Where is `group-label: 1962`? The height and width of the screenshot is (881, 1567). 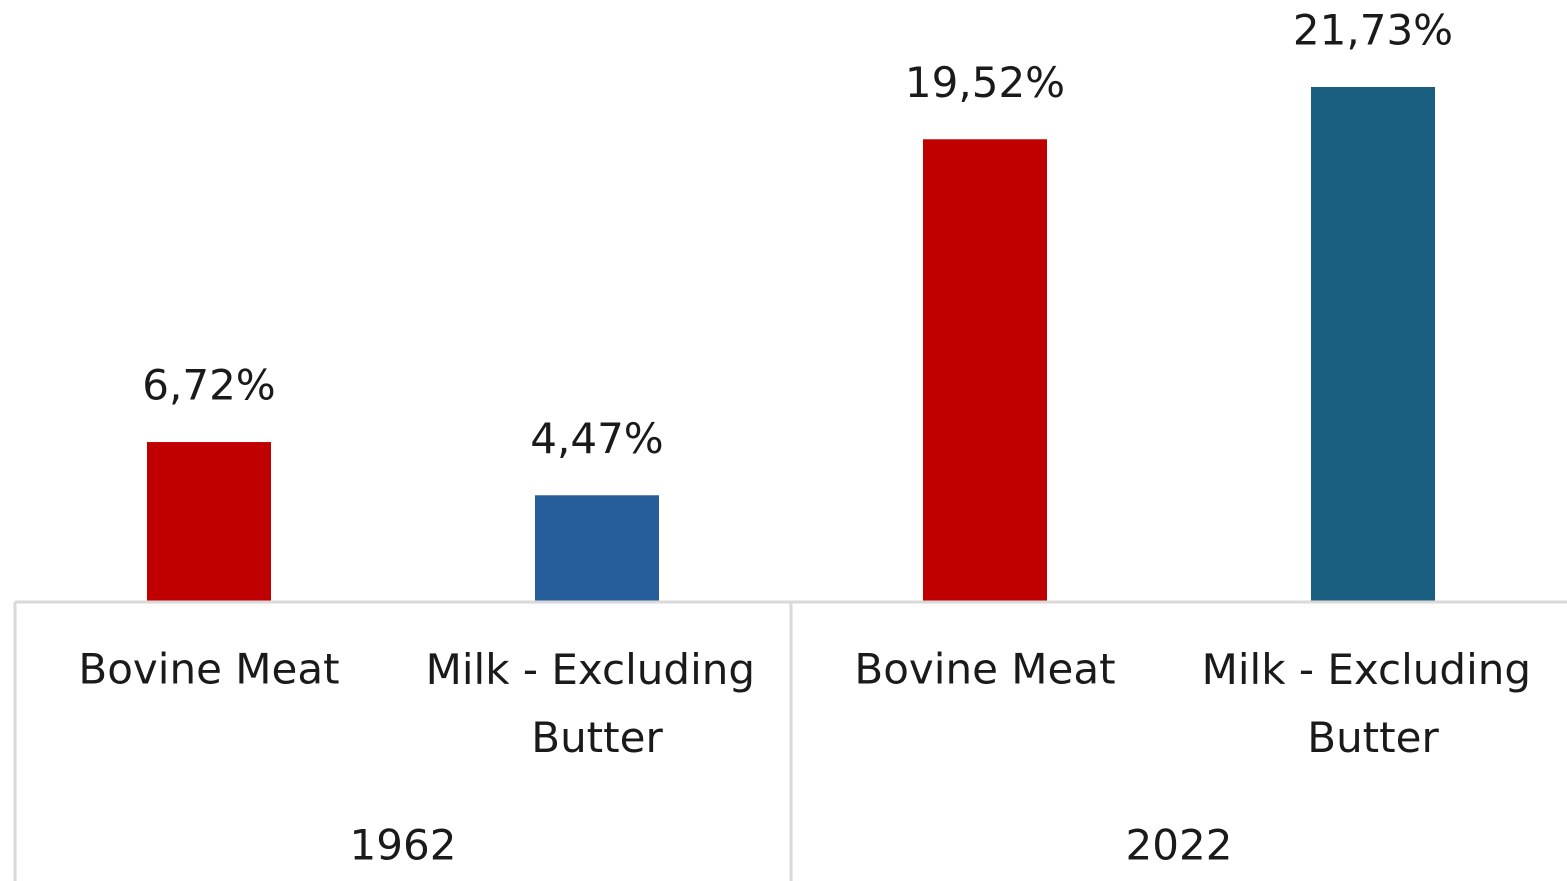 group-label: 1962 is located at coordinates (403, 845).